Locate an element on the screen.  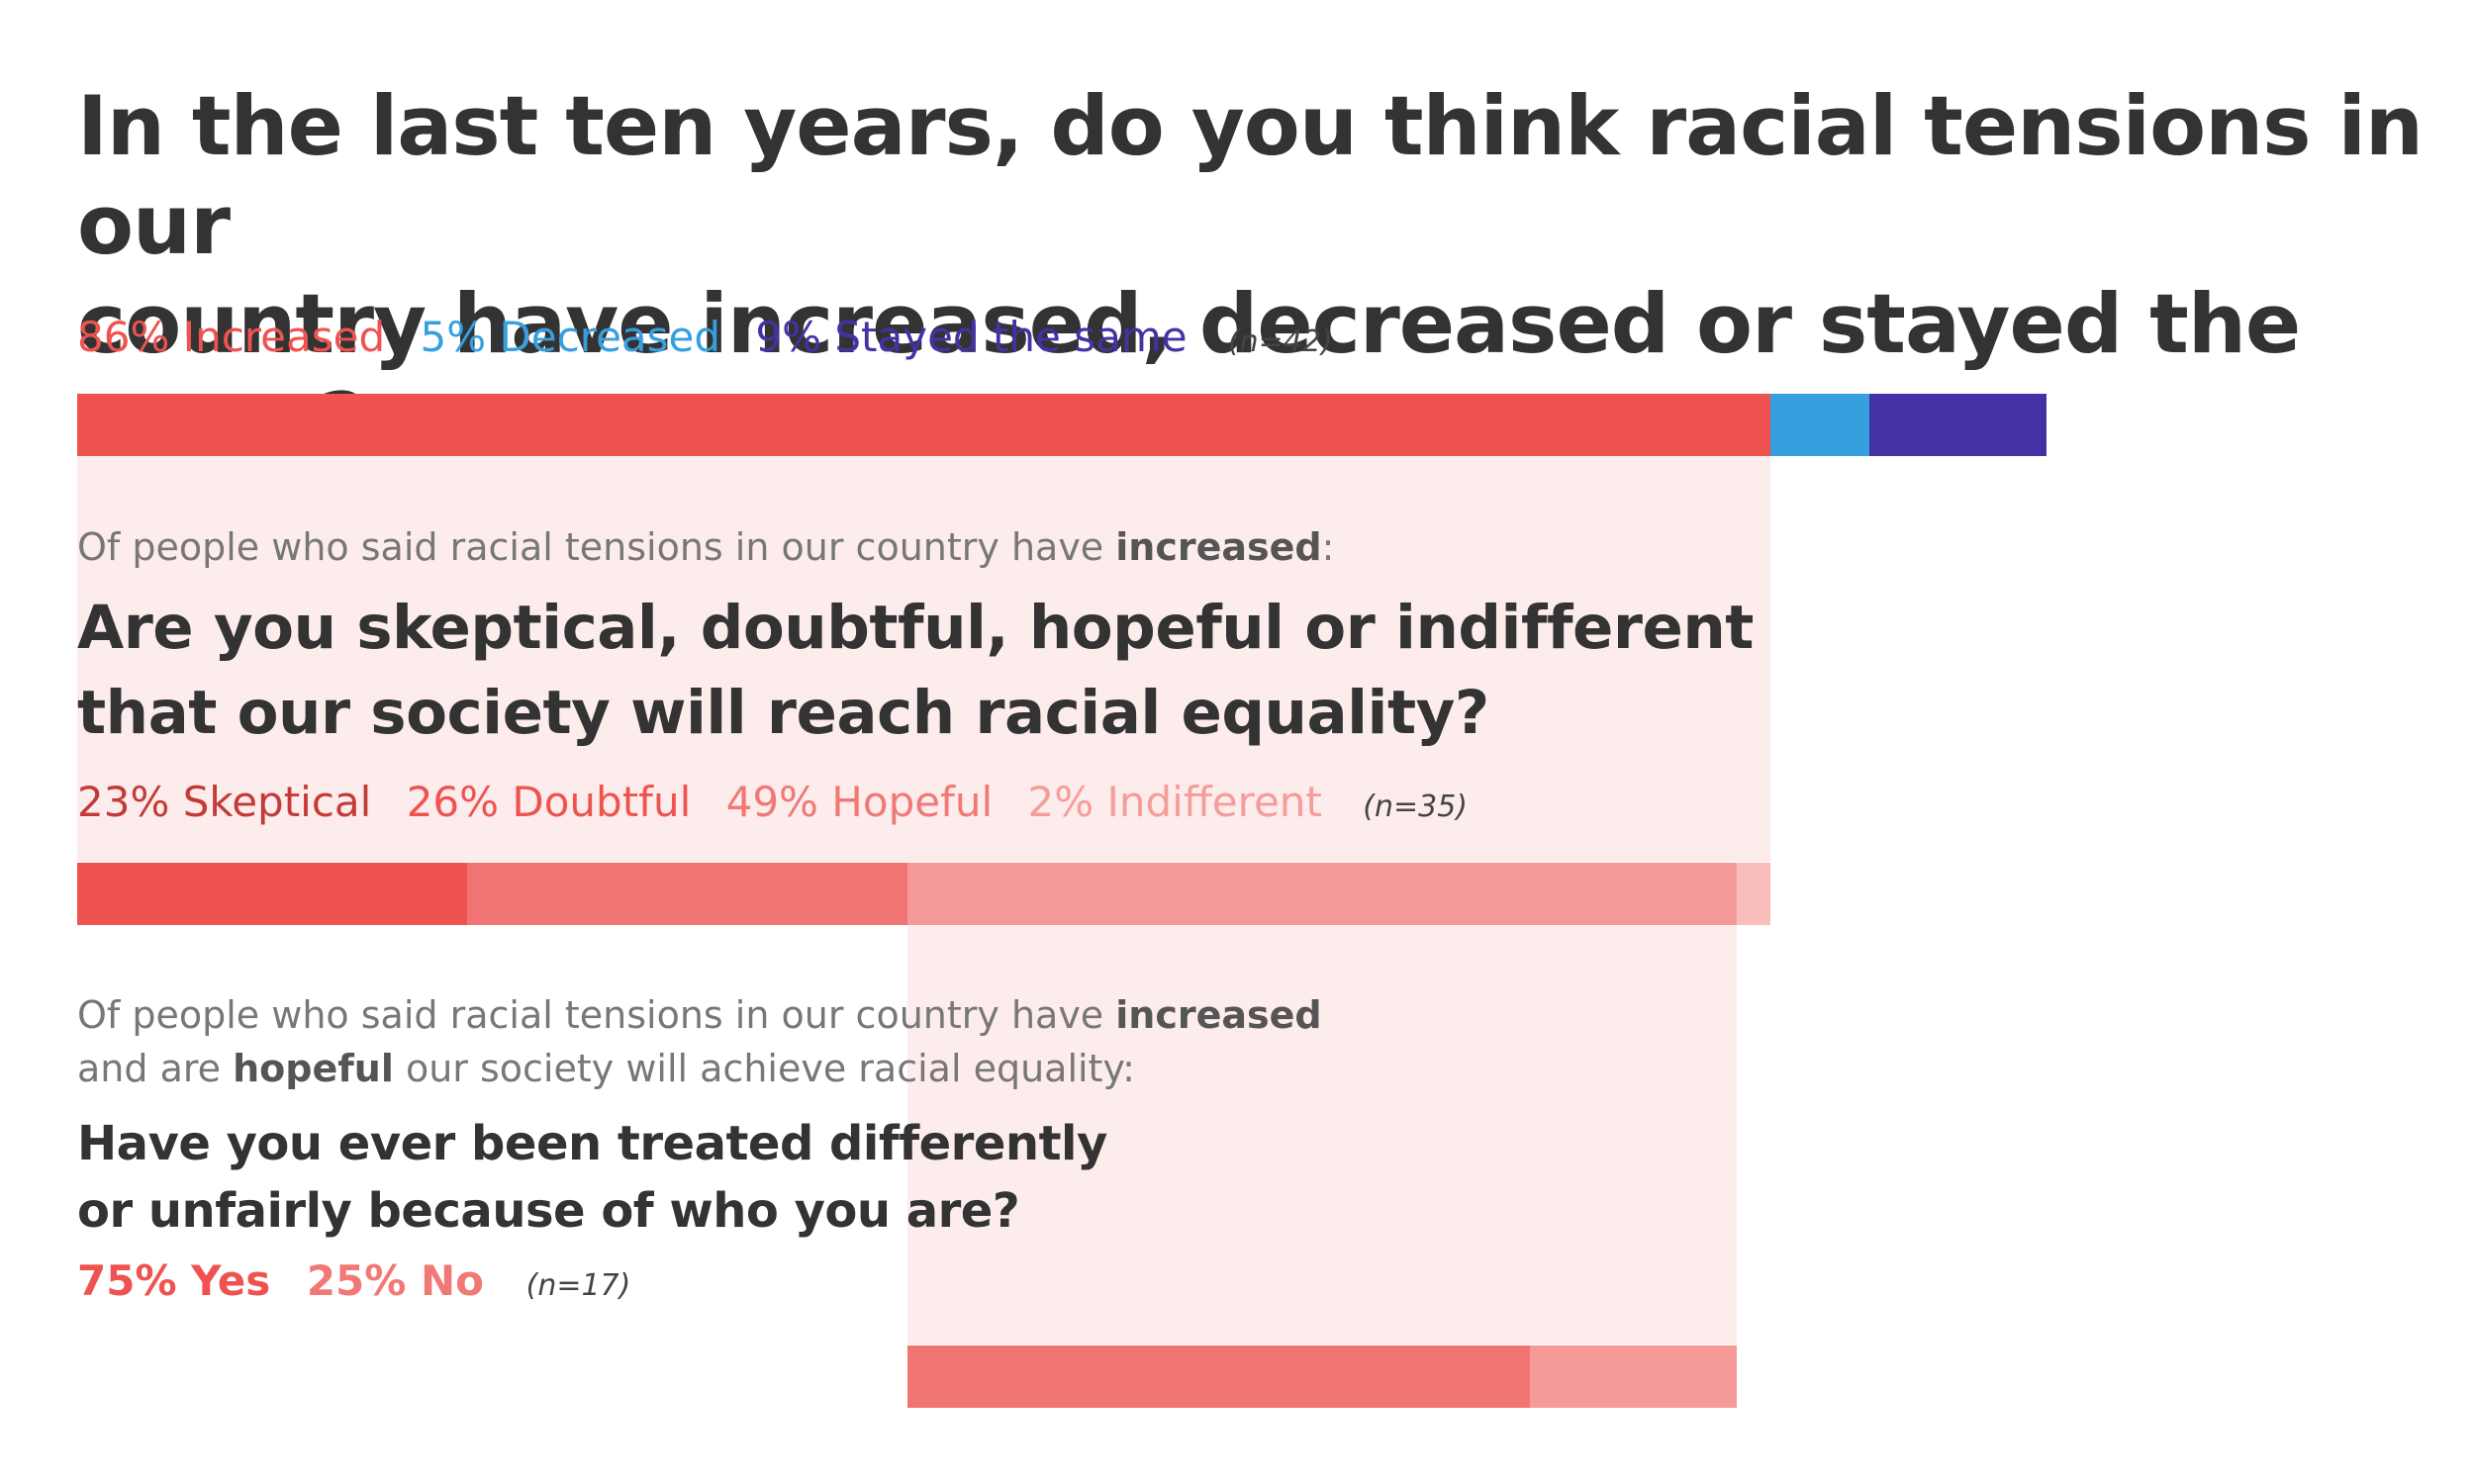
q2-stacked-bar is located at coordinates (924, 894).